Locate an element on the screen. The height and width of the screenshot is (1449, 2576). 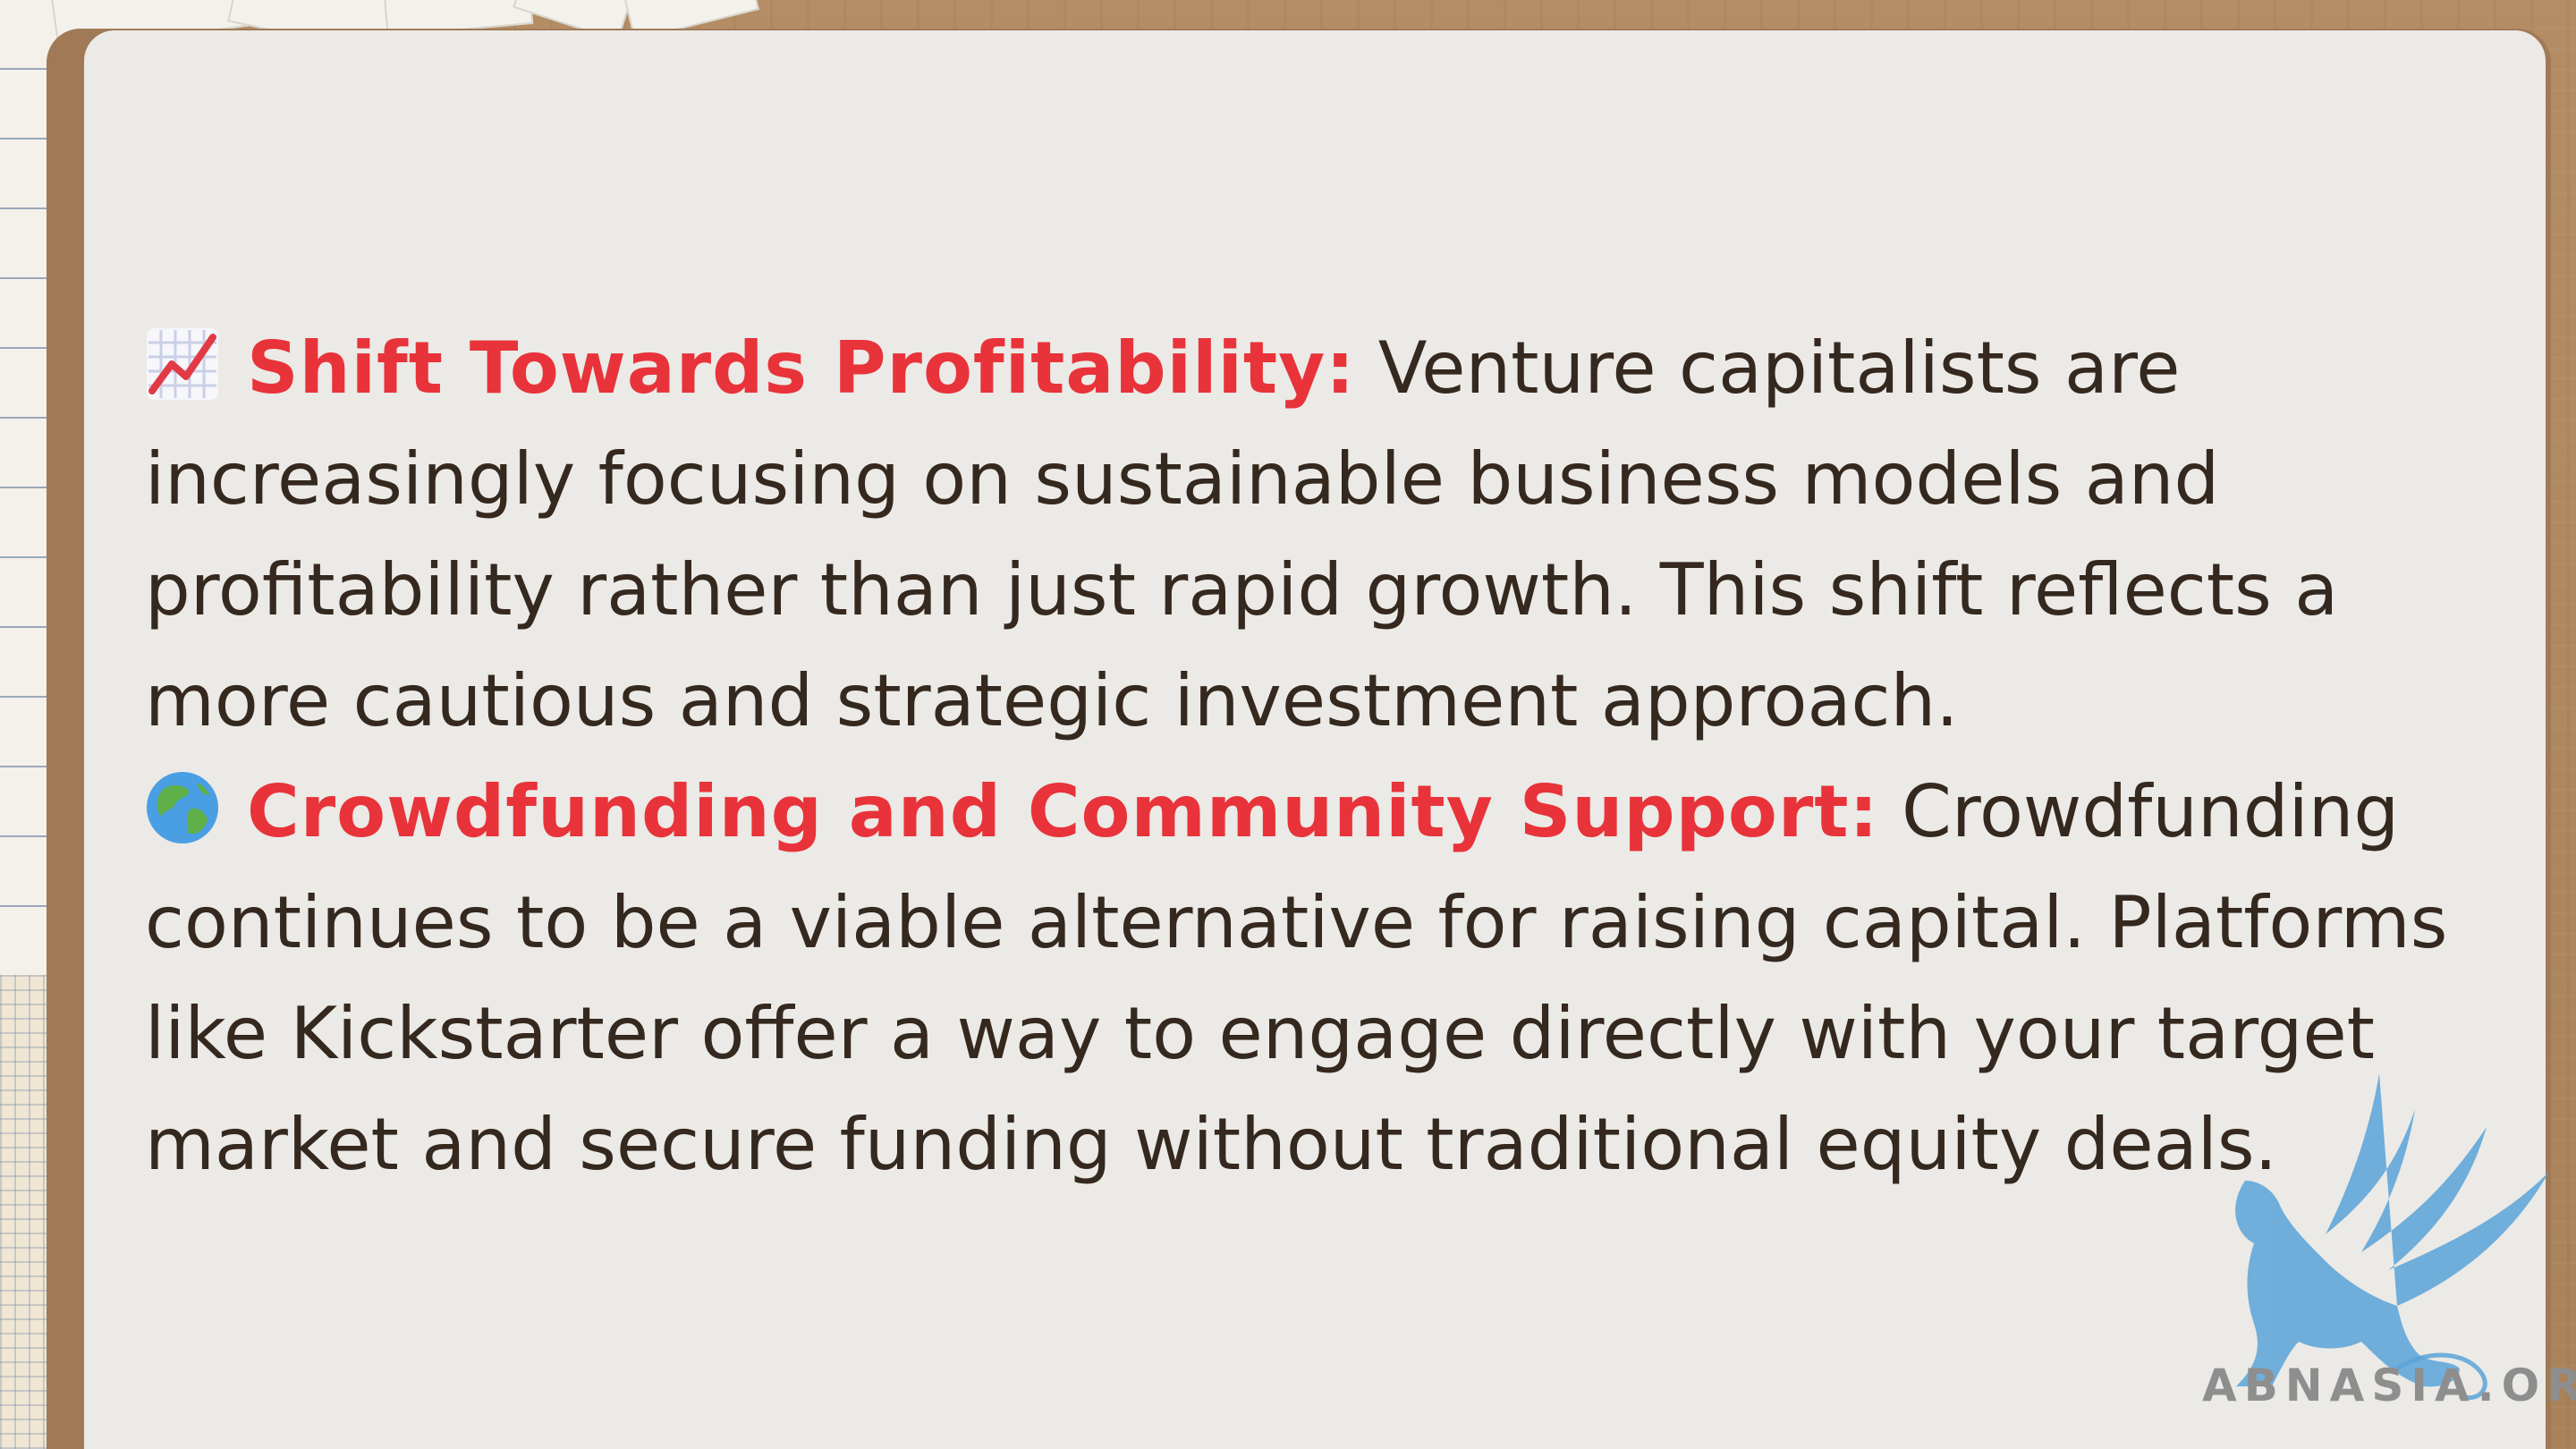
bullet-heading: Shift Towards Profitability: is located at coordinates (801, 368).